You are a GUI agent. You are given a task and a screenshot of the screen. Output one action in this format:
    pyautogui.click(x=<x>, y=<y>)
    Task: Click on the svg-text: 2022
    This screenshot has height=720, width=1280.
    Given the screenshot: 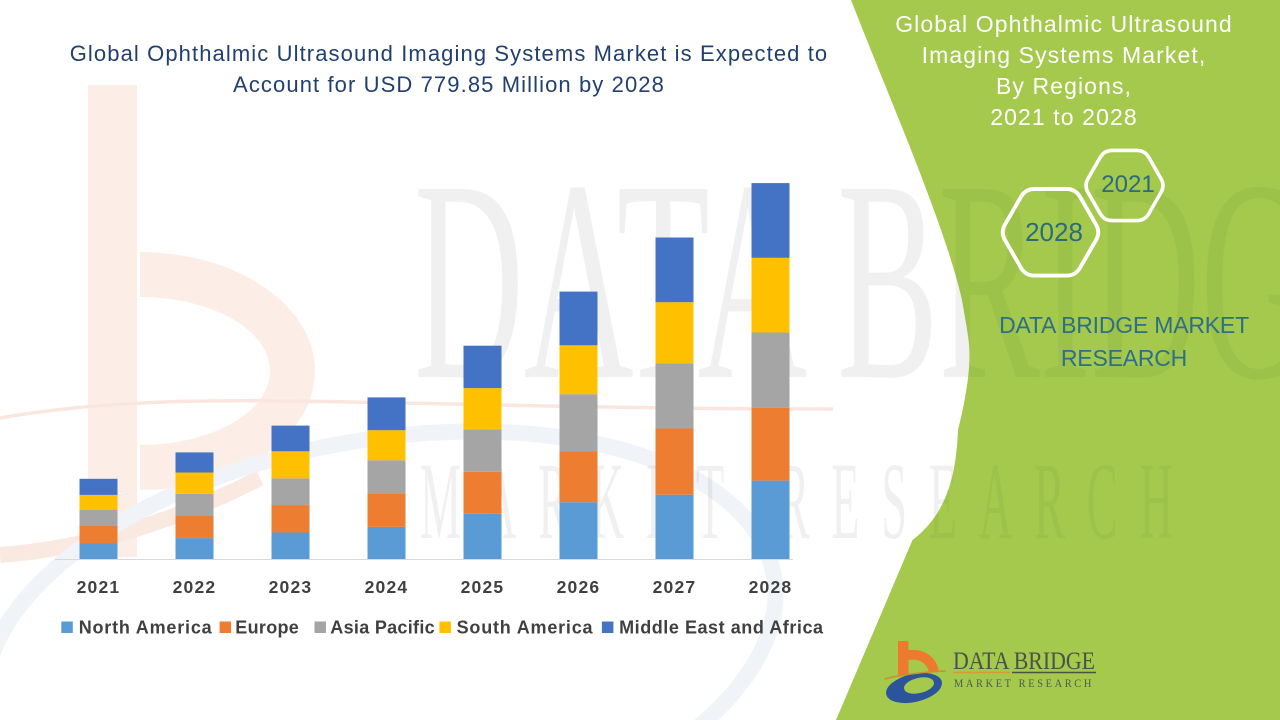 What is the action you would take?
    pyautogui.click(x=195, y=587)
    